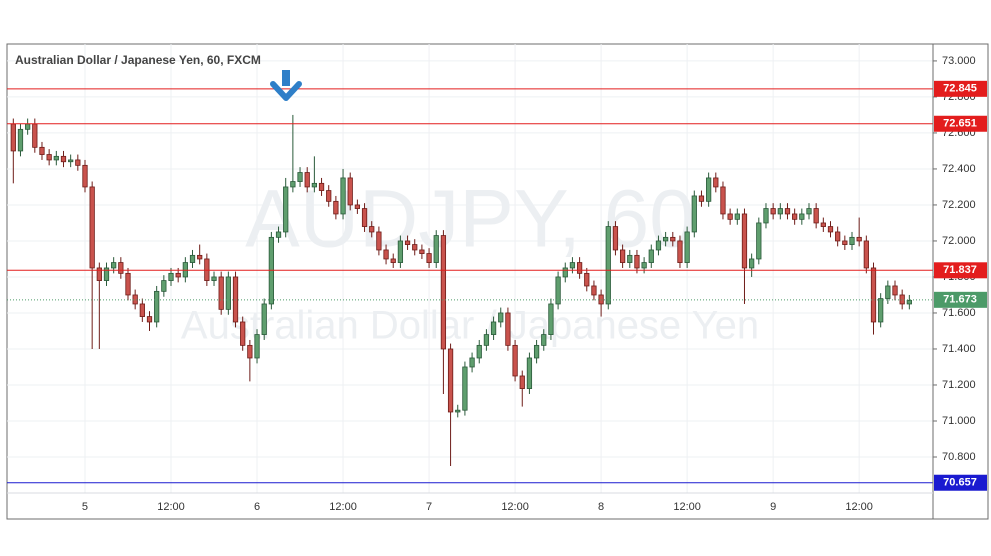  What do you see at coordinates (959, 457) in the screenshot?
I see `y-tick-label: 70.800` at bounding box center [959, 457].